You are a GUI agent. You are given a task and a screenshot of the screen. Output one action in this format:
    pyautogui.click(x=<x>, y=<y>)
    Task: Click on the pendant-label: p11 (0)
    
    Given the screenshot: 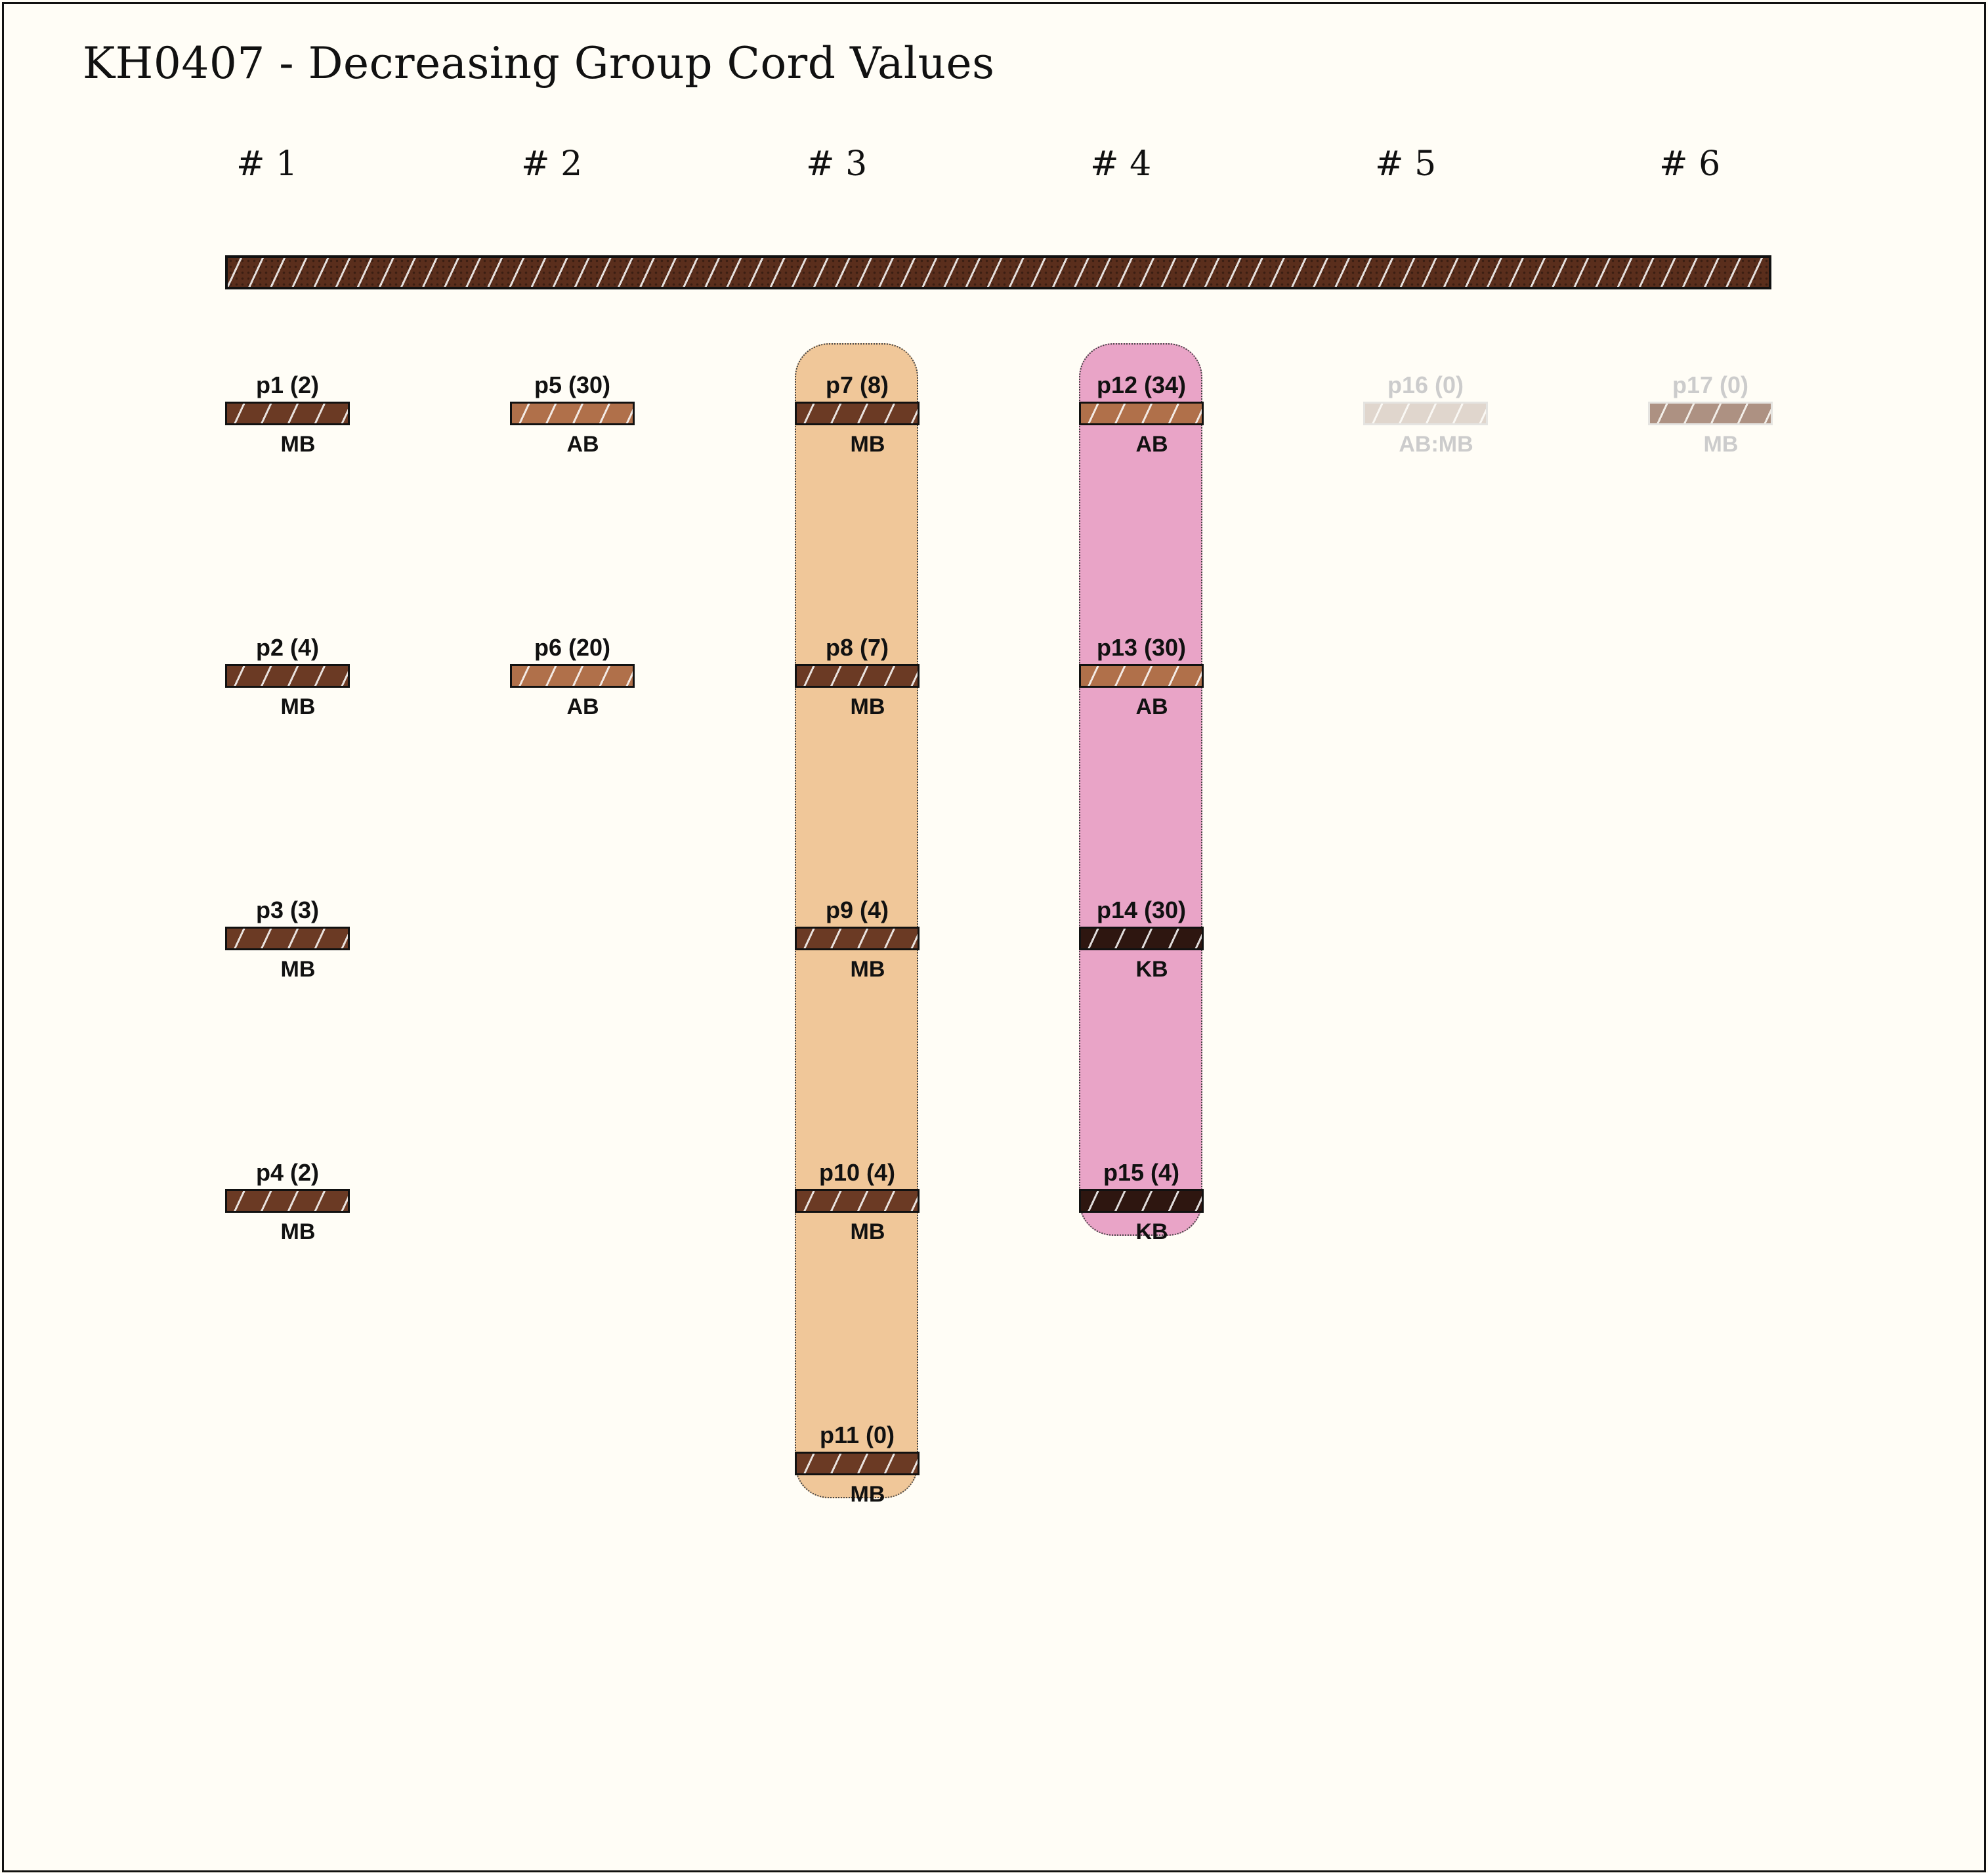 What is the action you would take?
    pyautogui.click(x=857, y=1434)
    